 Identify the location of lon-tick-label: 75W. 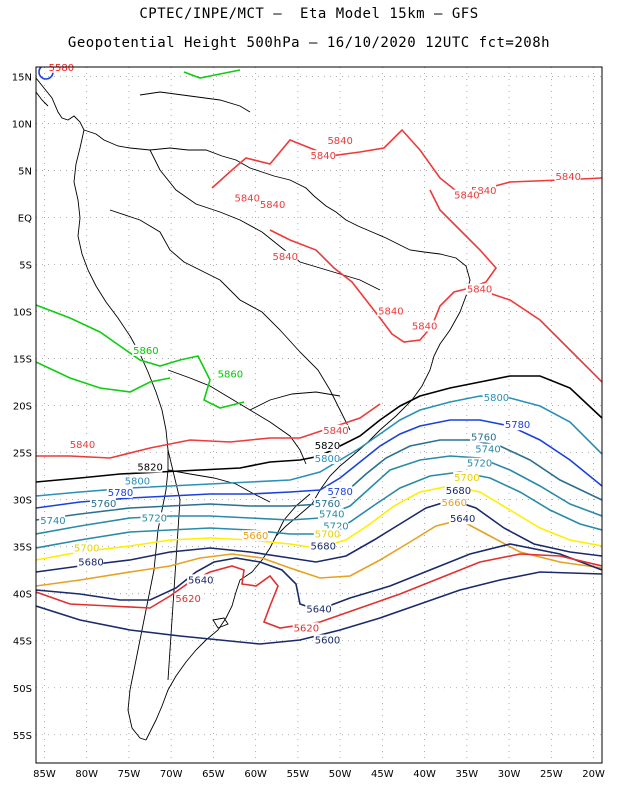
(129, 774).